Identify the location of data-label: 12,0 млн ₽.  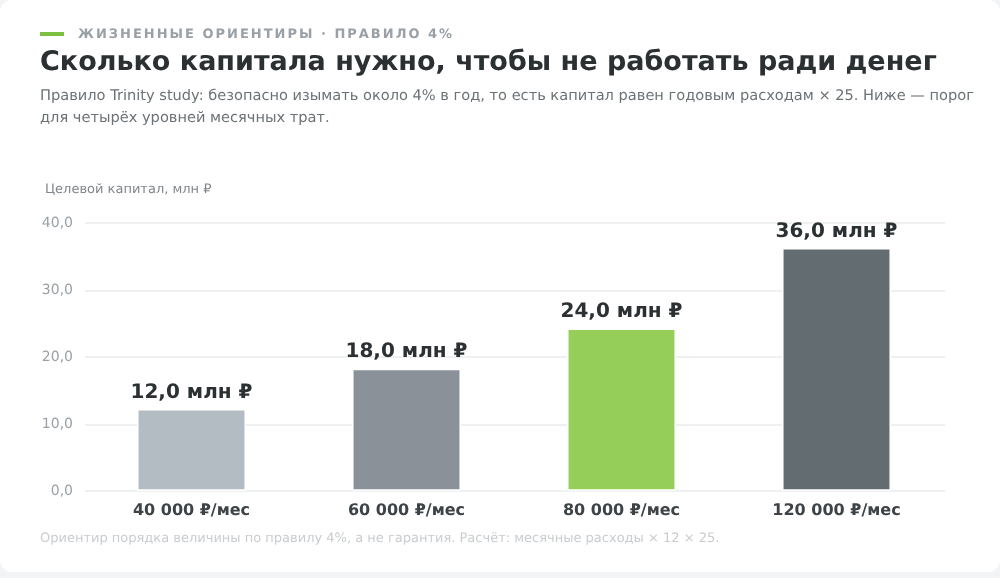
(191, 392).